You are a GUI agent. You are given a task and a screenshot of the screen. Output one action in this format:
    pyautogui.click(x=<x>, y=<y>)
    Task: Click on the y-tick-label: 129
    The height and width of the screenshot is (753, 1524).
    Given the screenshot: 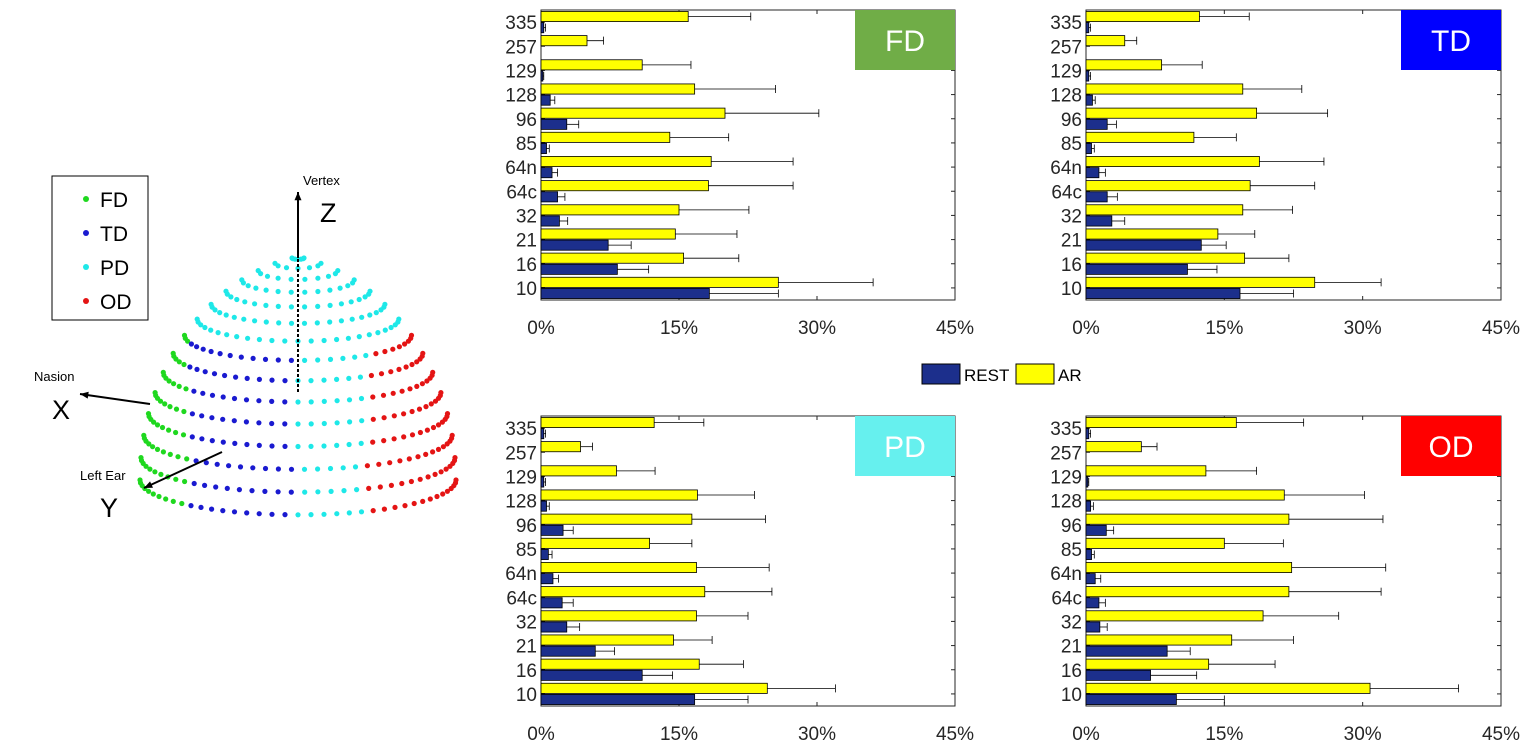 What is the action you would take?
    pyautogui.click(x=521, y=477)
    